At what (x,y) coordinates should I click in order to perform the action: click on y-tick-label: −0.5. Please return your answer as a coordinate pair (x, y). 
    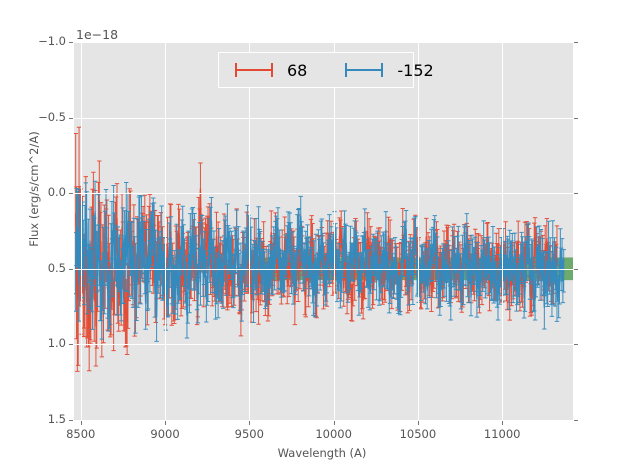
    Looking at the image, I should click on (52, 116).